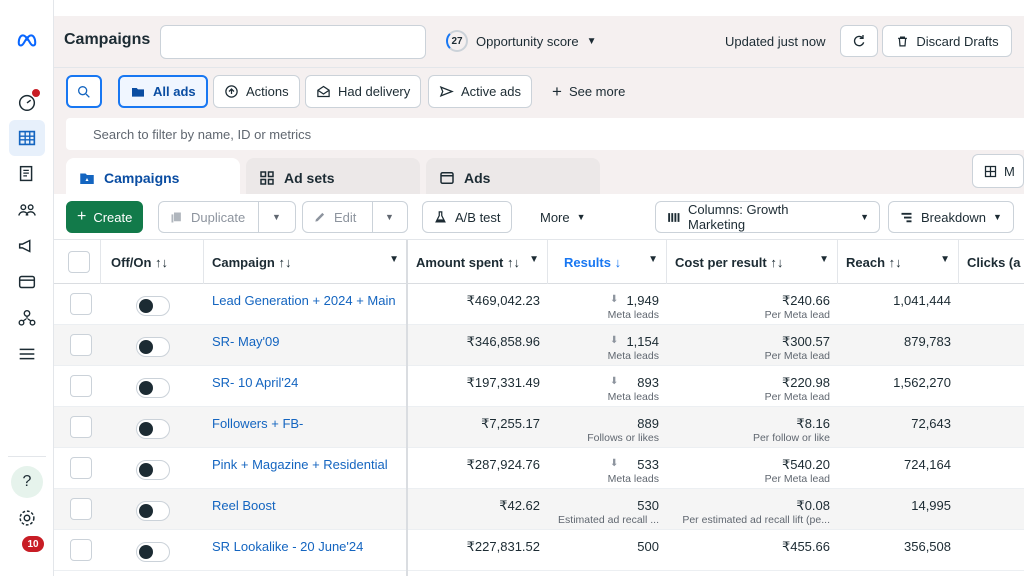 Image resolution: width=1024 pixels, height=576 pixels. I want to click on reach-cell: 1,562,270, so click(898, 386).